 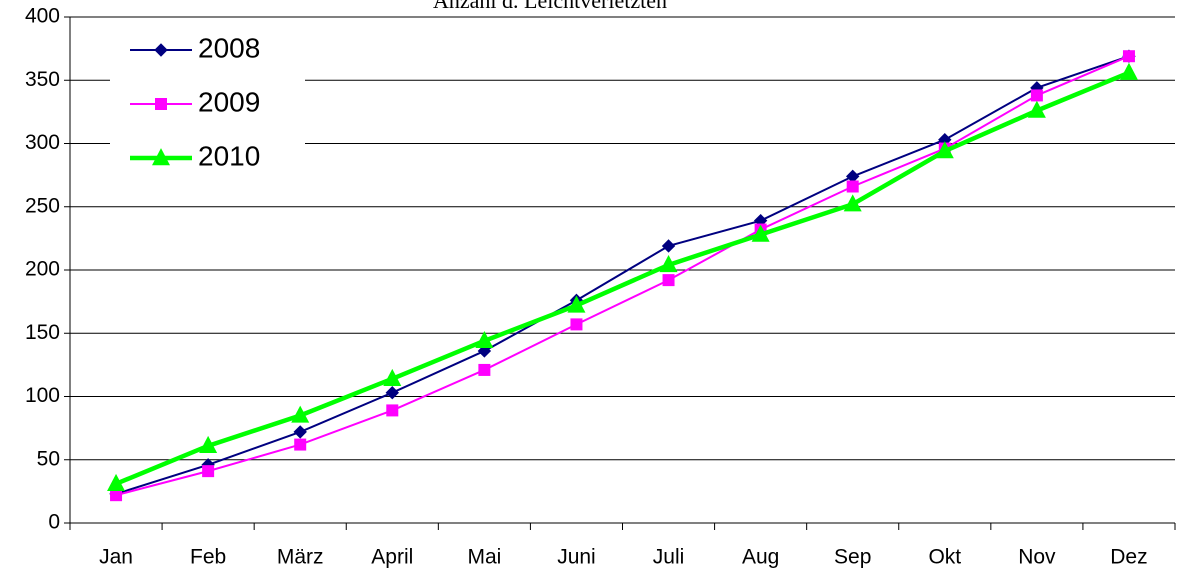 I want to click on x-tick-label: April, so click(x=392, y=557).